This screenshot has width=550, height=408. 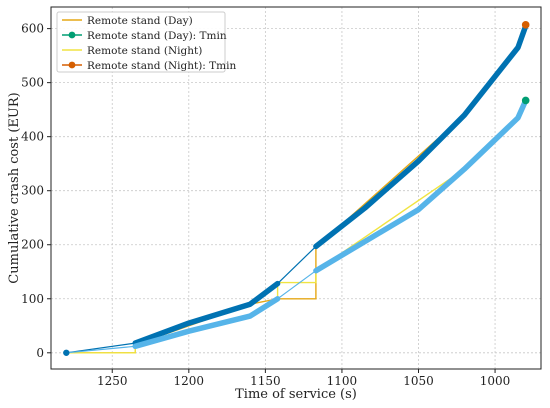 What do you see at coordinates (265, 381) in the screenshot?
I see `x-tick-label: 1150` at bounding box center [265, 381].